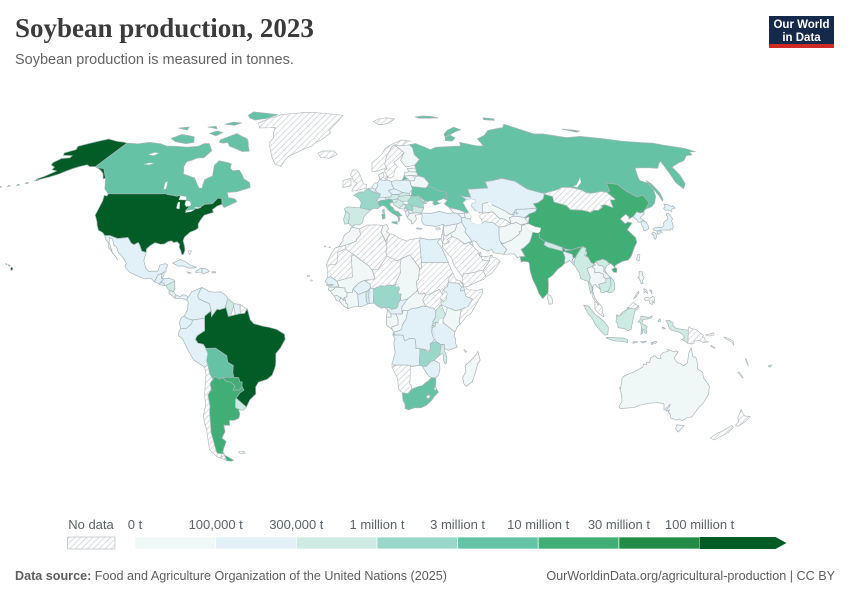 The height and width of the screenshot is (600, 850). Describe the element at coordinates (538, 524) in the screenshot. I see `svg-text: 10 million t` at that location.